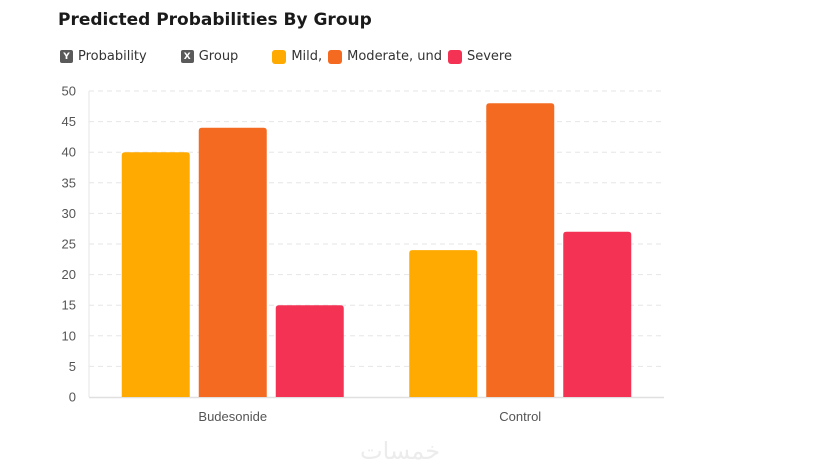 This screenshot has height=472, width=821. Describe the element at coordinates (69, 335) in the screenshot. I see `y-tick-label: 10` at that location.